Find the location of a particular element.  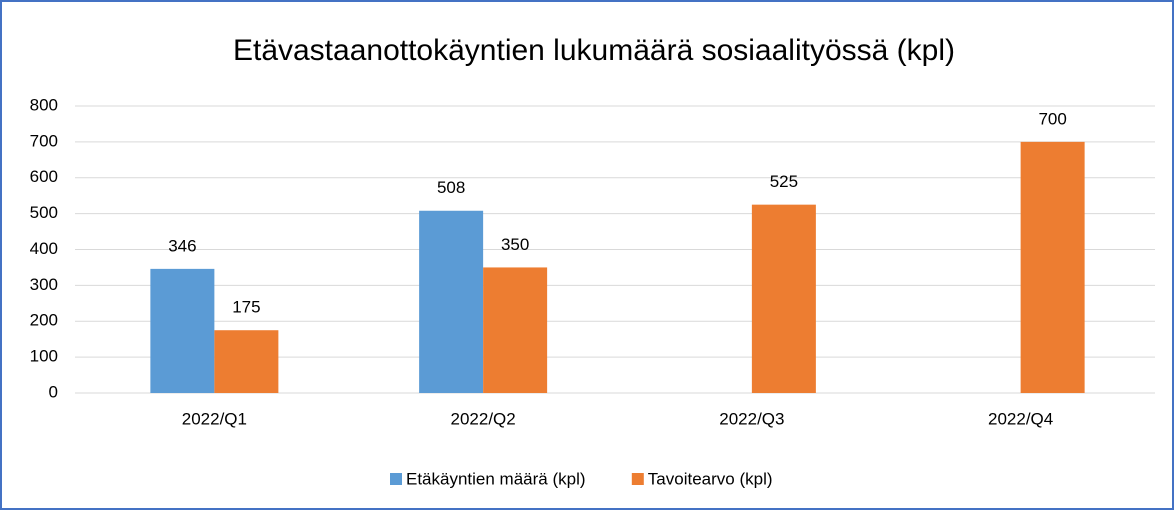

y-tick-label: 500 is located at coordinates (44, 212).